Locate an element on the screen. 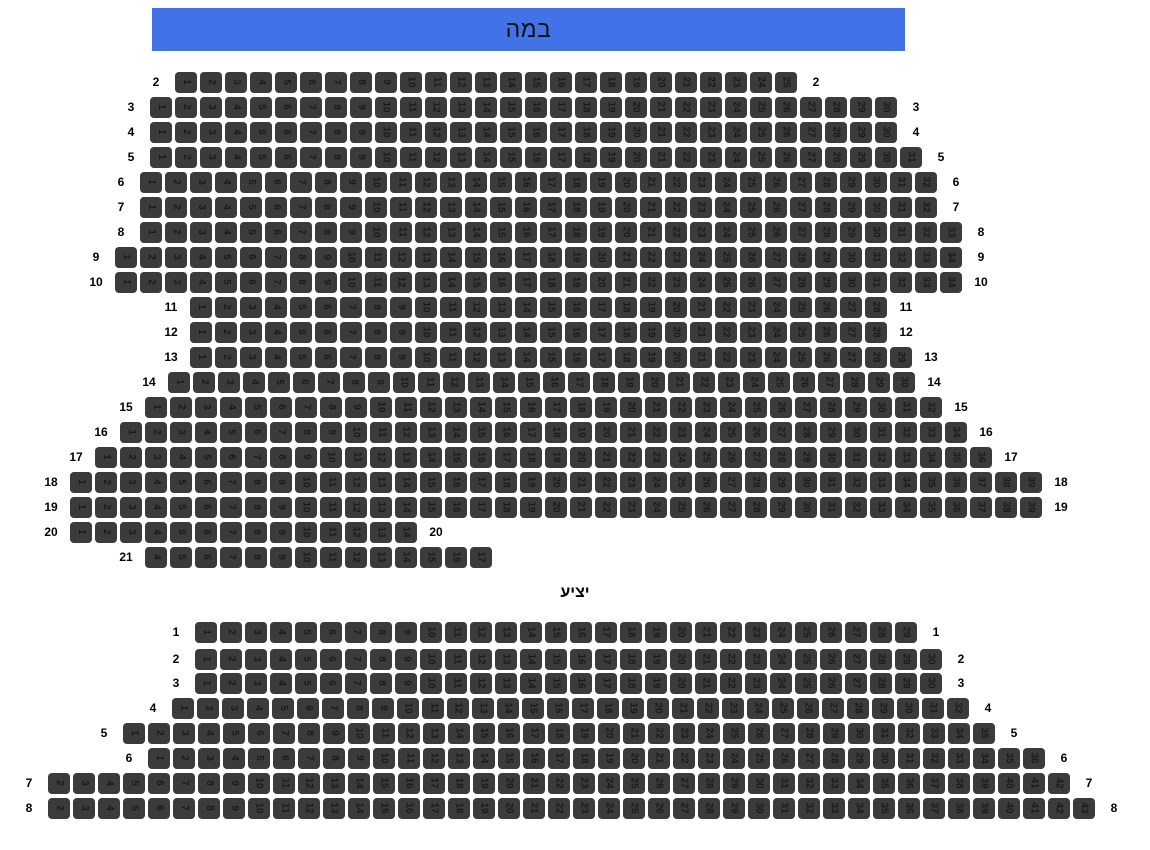 This screenshot has height=850, width=1150. seat: 41 is located at coordinates (1034, 808).